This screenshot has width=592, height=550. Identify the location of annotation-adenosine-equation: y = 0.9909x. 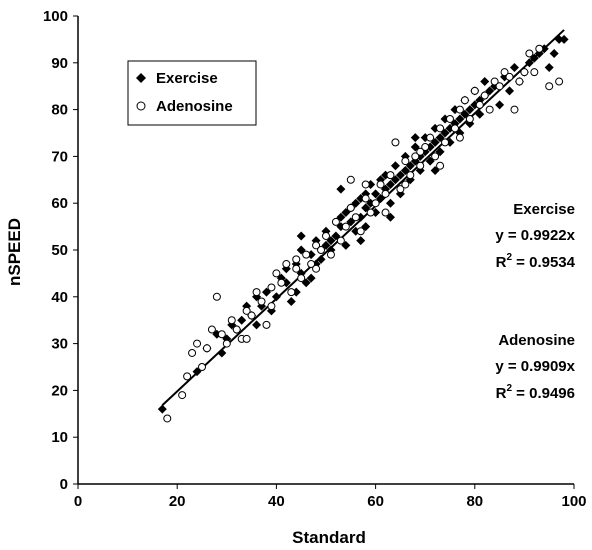
(535, 366).